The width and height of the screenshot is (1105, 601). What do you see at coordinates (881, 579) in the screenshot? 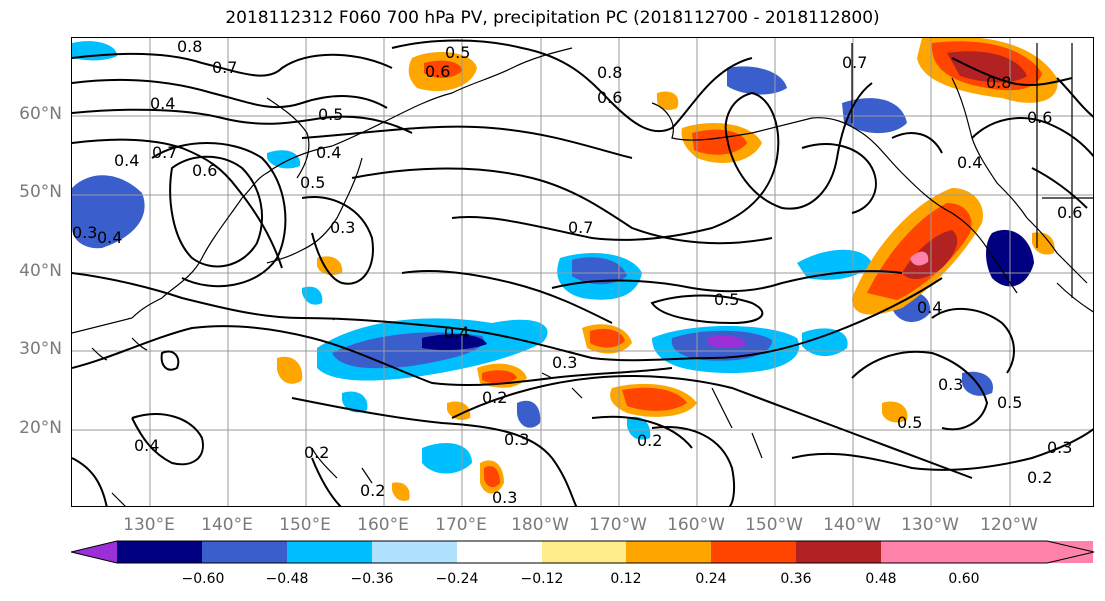
I see `colorbar-tick: 0.48` at bounding box center [881, 579].